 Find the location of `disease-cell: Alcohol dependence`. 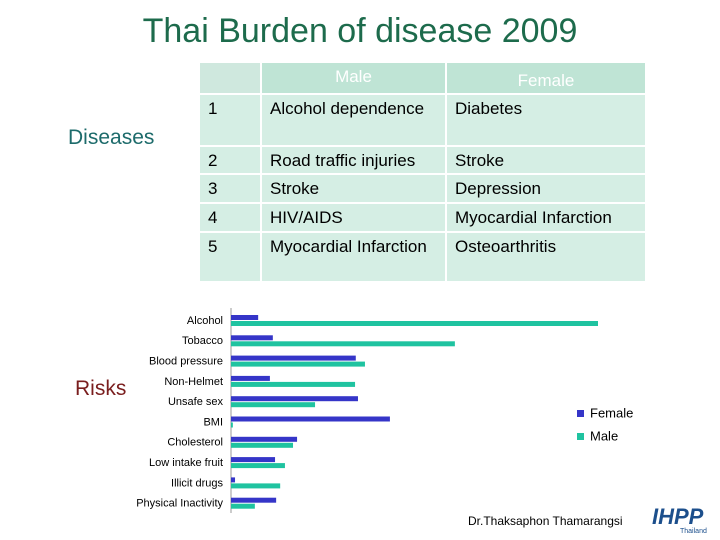

disease-cell: Alcohol dependence is located at coordinates (354, 121).